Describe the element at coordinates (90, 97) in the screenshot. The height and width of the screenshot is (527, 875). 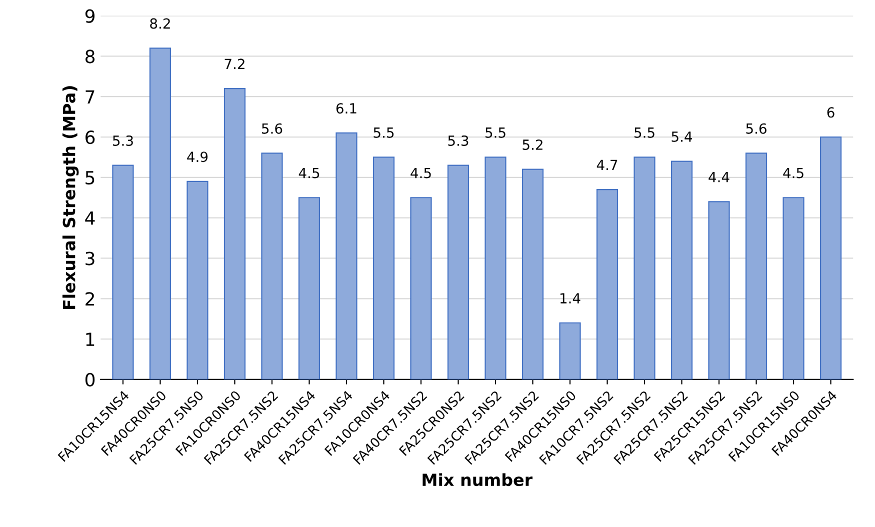
I see `y-tick-label: 7` at that location.